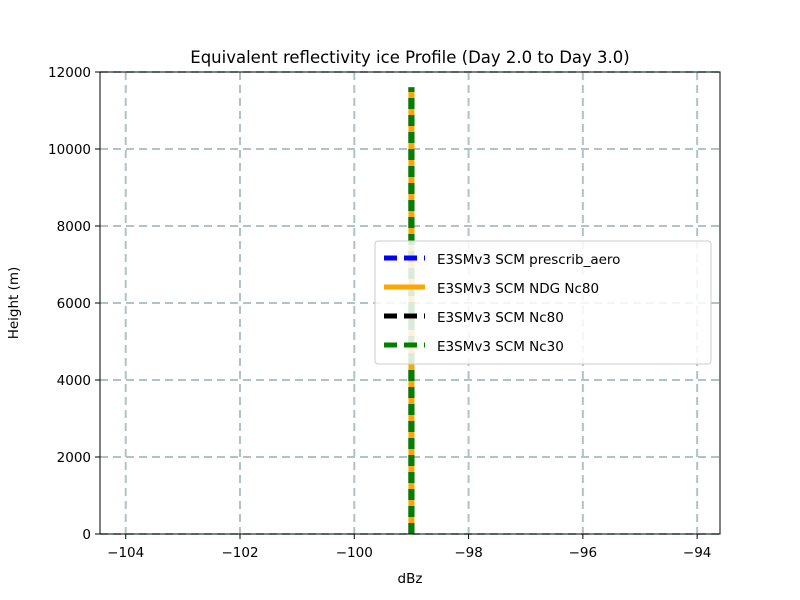  Describe the element at coordinates (69, 150) in the screenshot. I see `y-tick-label: 10000` at that location.